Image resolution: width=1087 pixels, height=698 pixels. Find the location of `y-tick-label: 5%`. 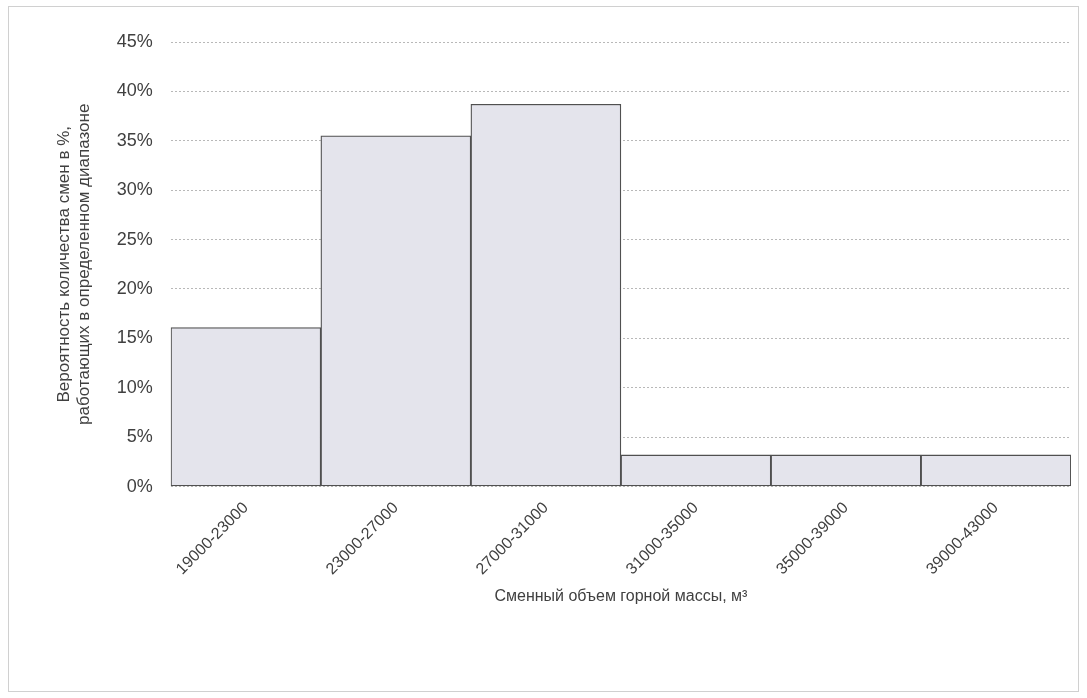

y-tick-label: 5% is located at coordinates (139, 436).